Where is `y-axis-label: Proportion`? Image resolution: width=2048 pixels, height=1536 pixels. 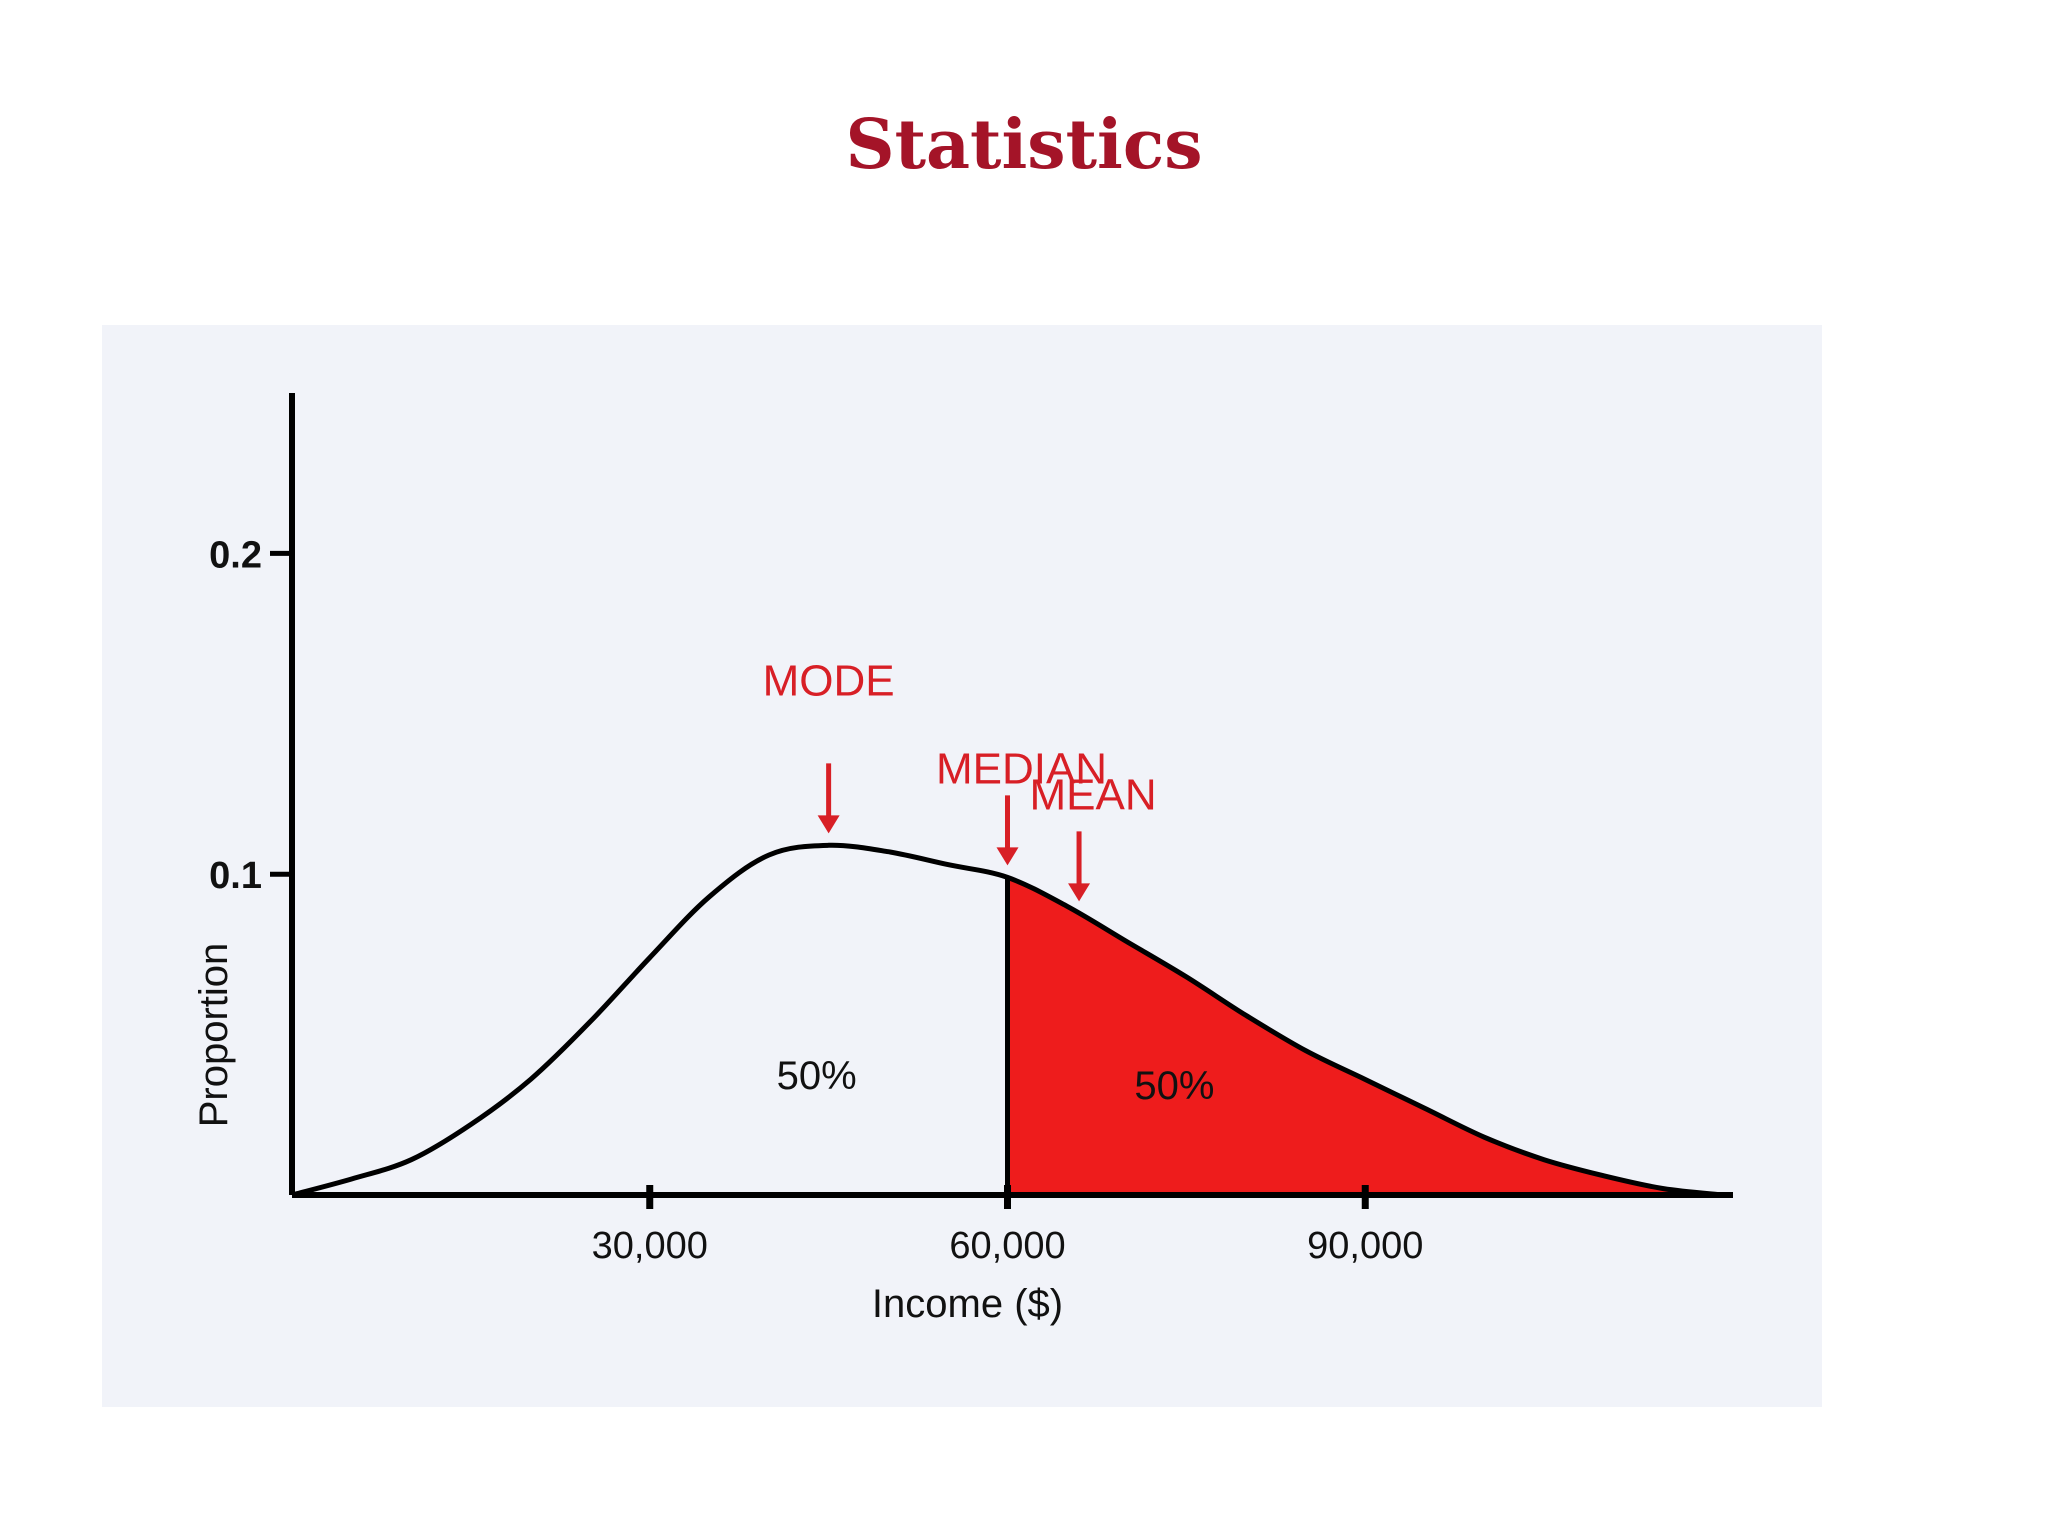
y-axis-label: Proportion is located at coordinates (214, 1035).